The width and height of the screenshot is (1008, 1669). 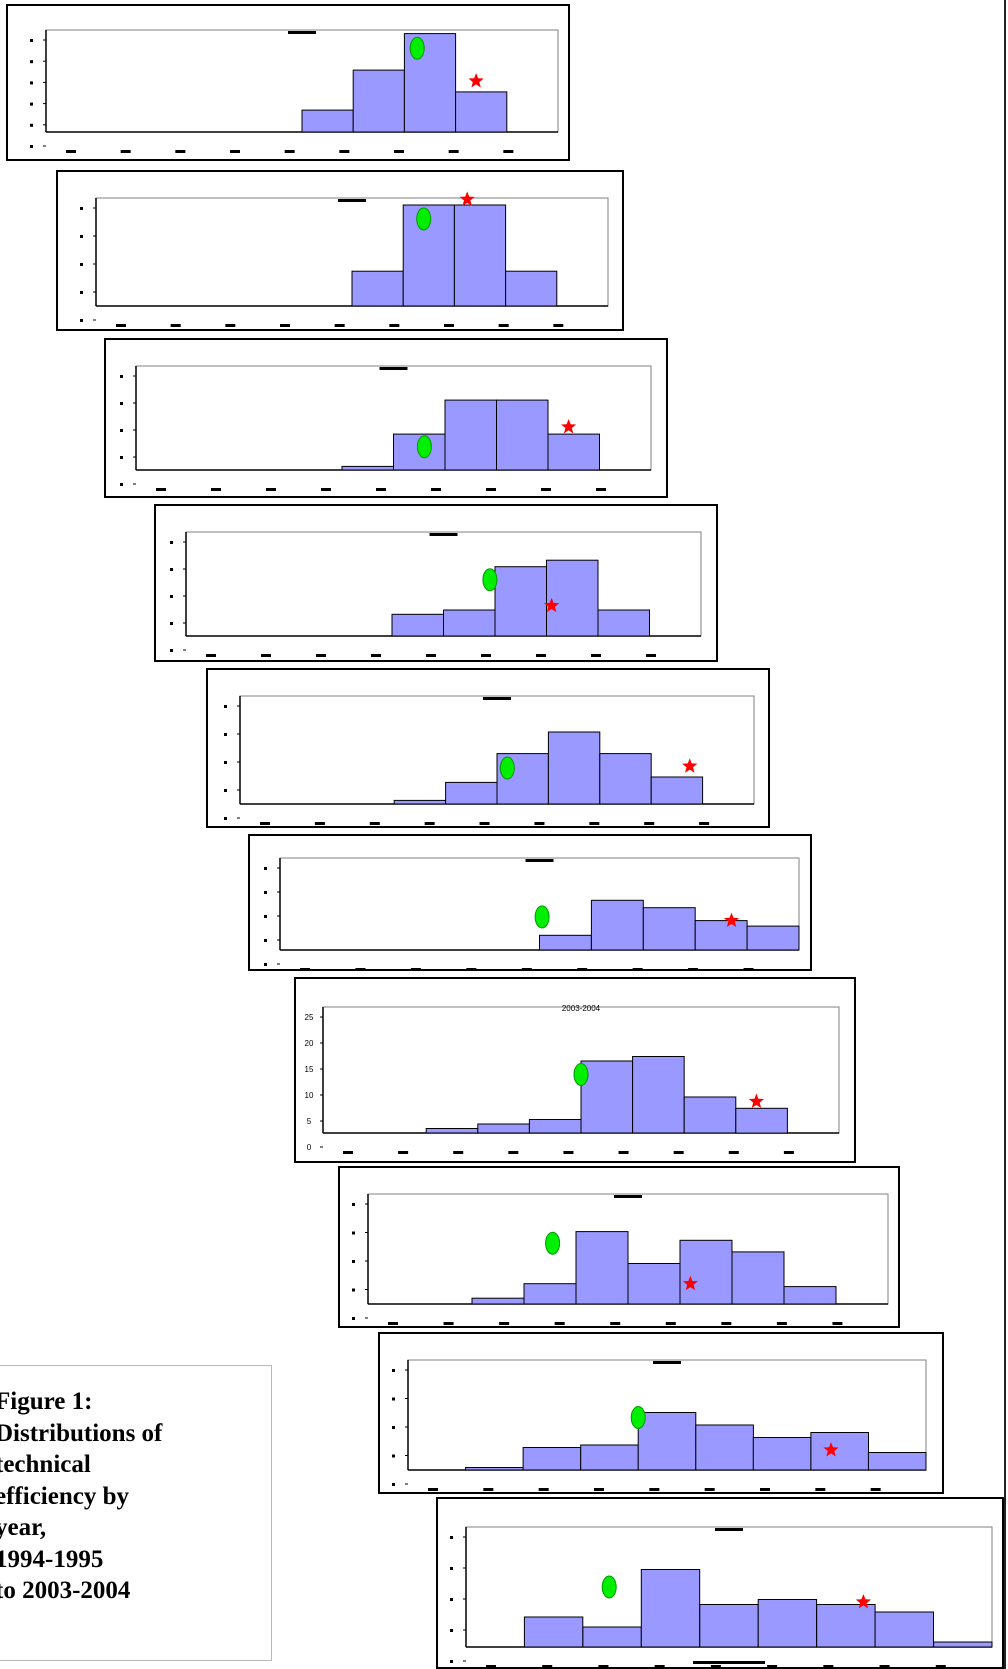 What do you see at coordinates (729, 1662) in the screenshot?
I see `x-axis-label-glyph` at bounding box center [729, 1662].